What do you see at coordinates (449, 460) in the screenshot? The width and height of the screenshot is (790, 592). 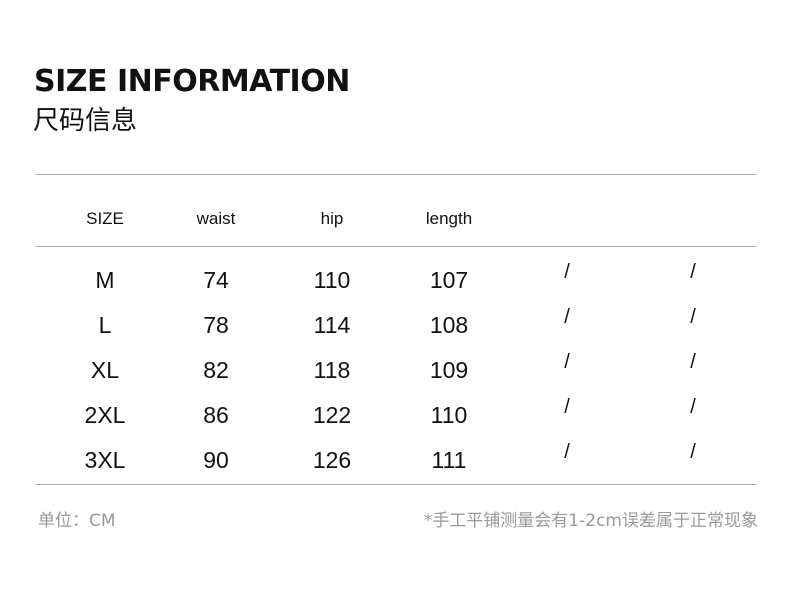 I see `table-cell: 111` at bounding box center [449, 460].